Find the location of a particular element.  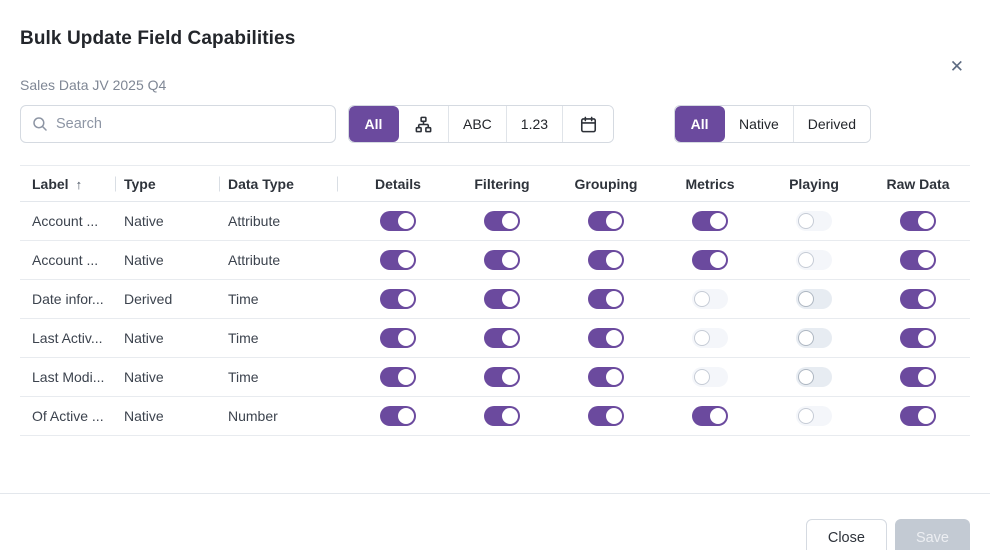

data-type-filter-segment-date is located at coordinates (588, 124).